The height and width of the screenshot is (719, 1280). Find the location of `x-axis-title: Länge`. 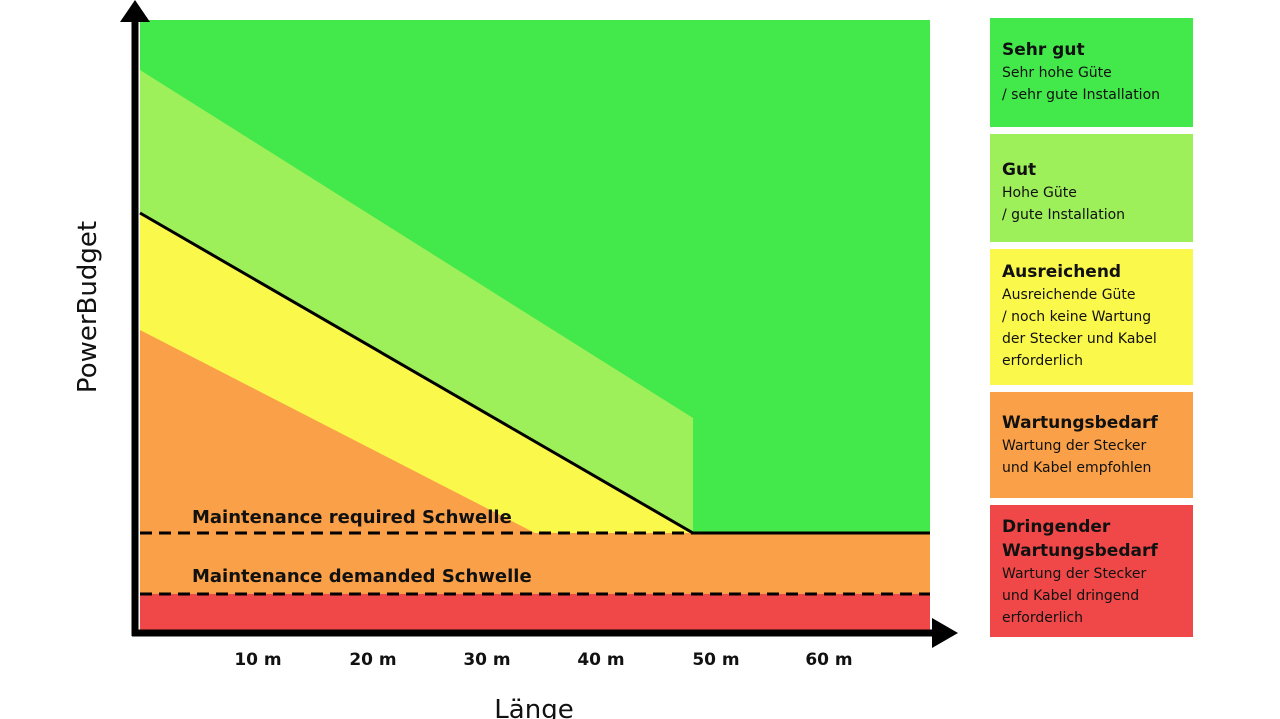

x-axis-title: Länge is located at coordinates (533, 707).